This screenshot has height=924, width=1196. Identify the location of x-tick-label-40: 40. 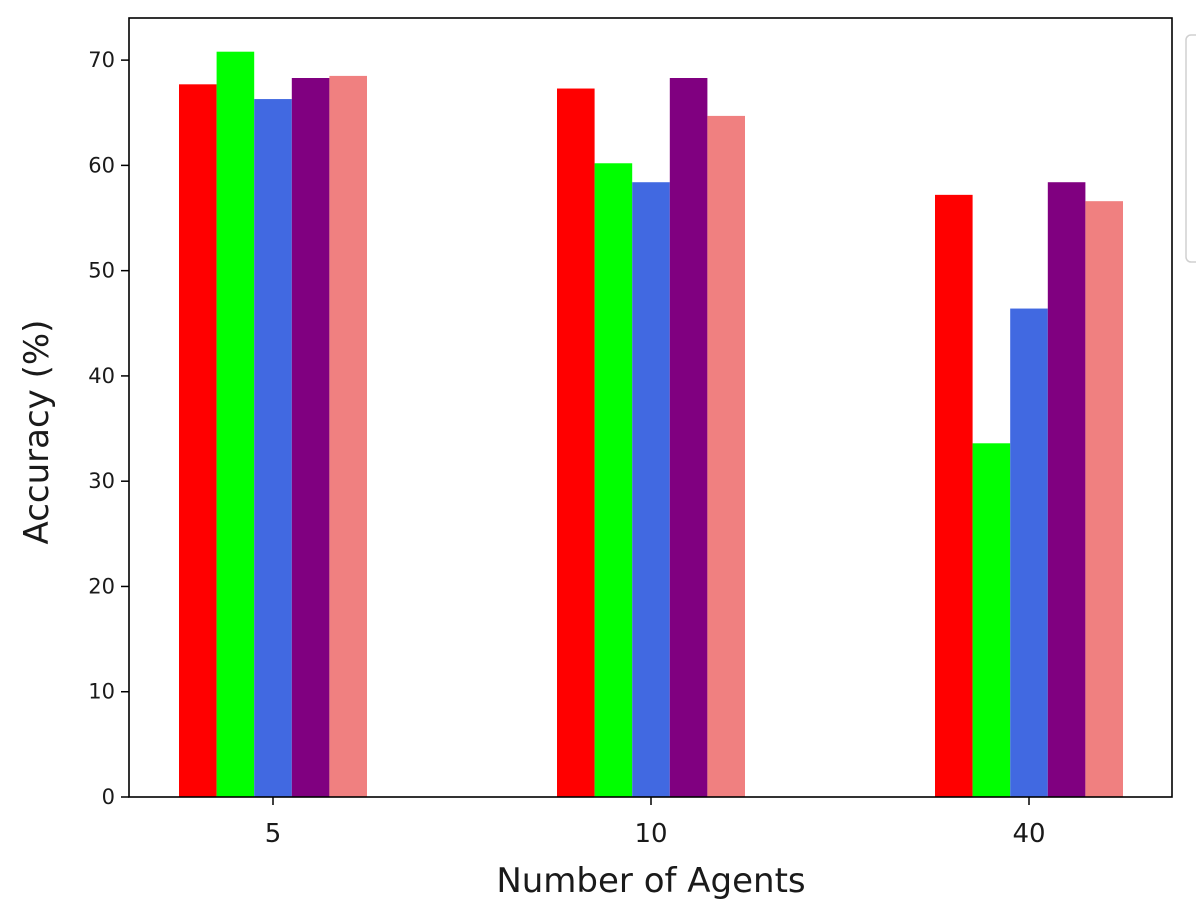
(1028, 834).